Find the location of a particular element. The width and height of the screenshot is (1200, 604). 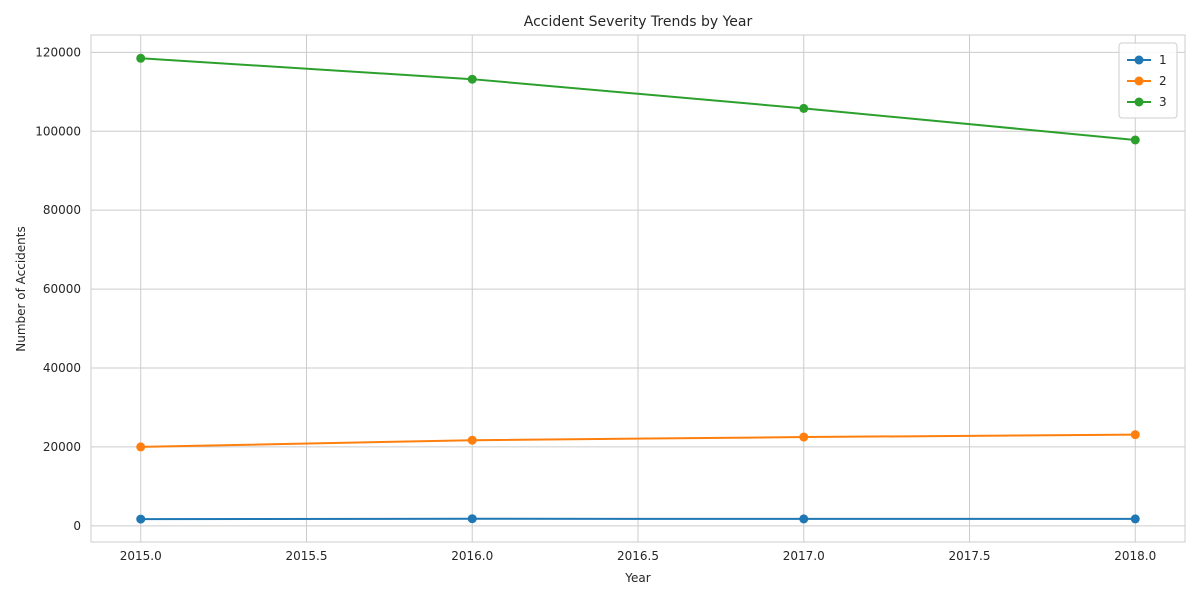

x-tick-label: 2016.5 is located at coordinates (638, 556).